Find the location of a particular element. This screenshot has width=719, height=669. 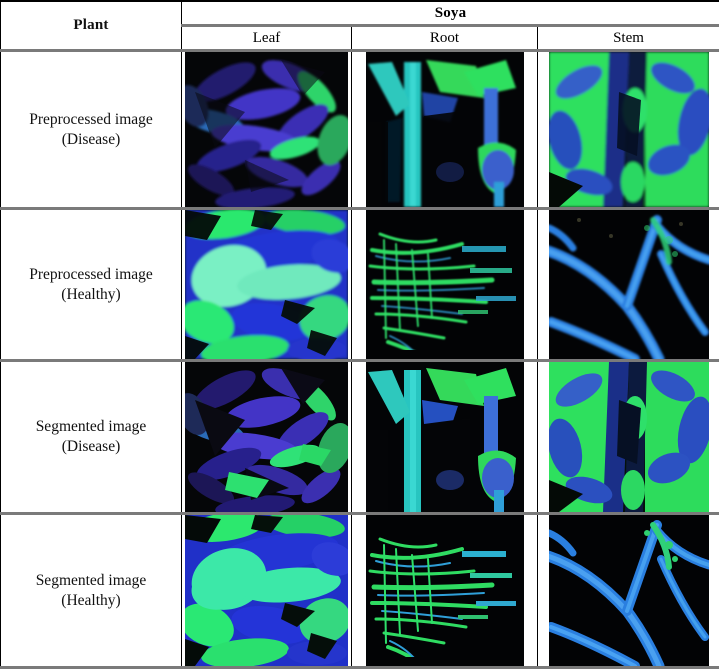

root-preprocessed-disease-image is located at coordinates (445, 129).